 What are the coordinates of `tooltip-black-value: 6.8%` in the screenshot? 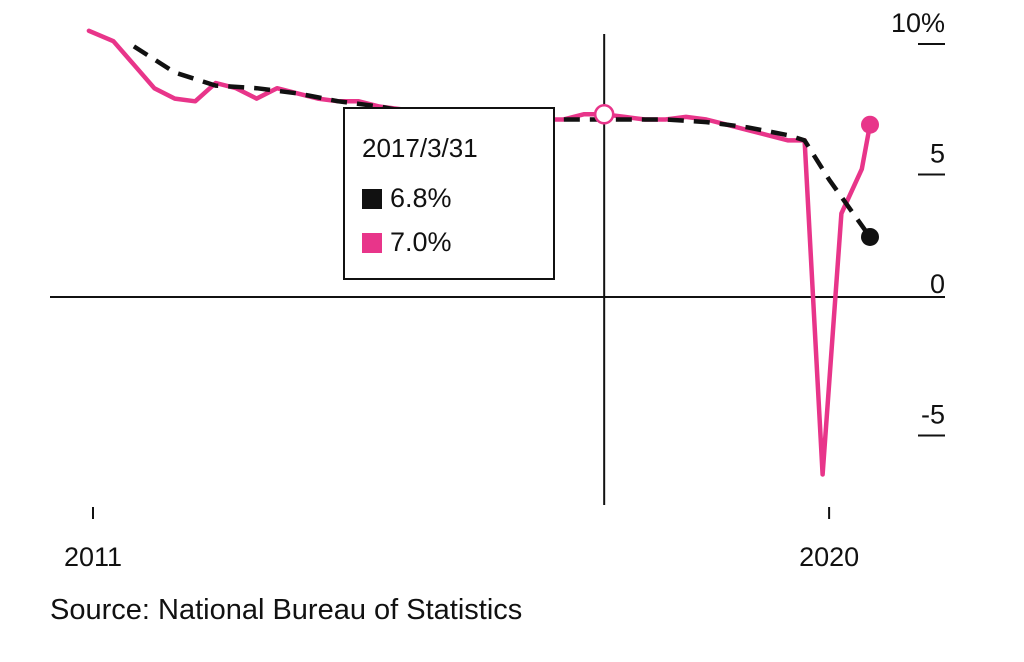 It's located at (421, 198).